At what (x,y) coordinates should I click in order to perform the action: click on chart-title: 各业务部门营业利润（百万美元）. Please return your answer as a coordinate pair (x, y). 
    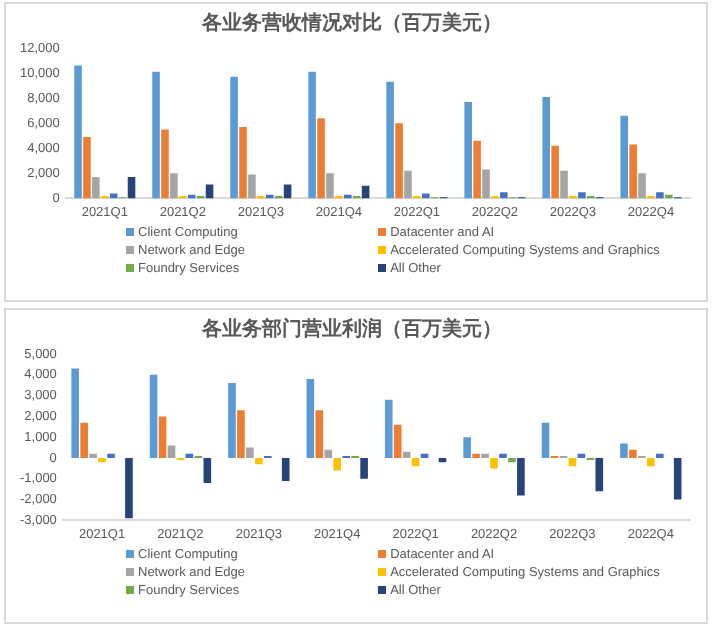
    Looking at the image, I should click on (351, 329).